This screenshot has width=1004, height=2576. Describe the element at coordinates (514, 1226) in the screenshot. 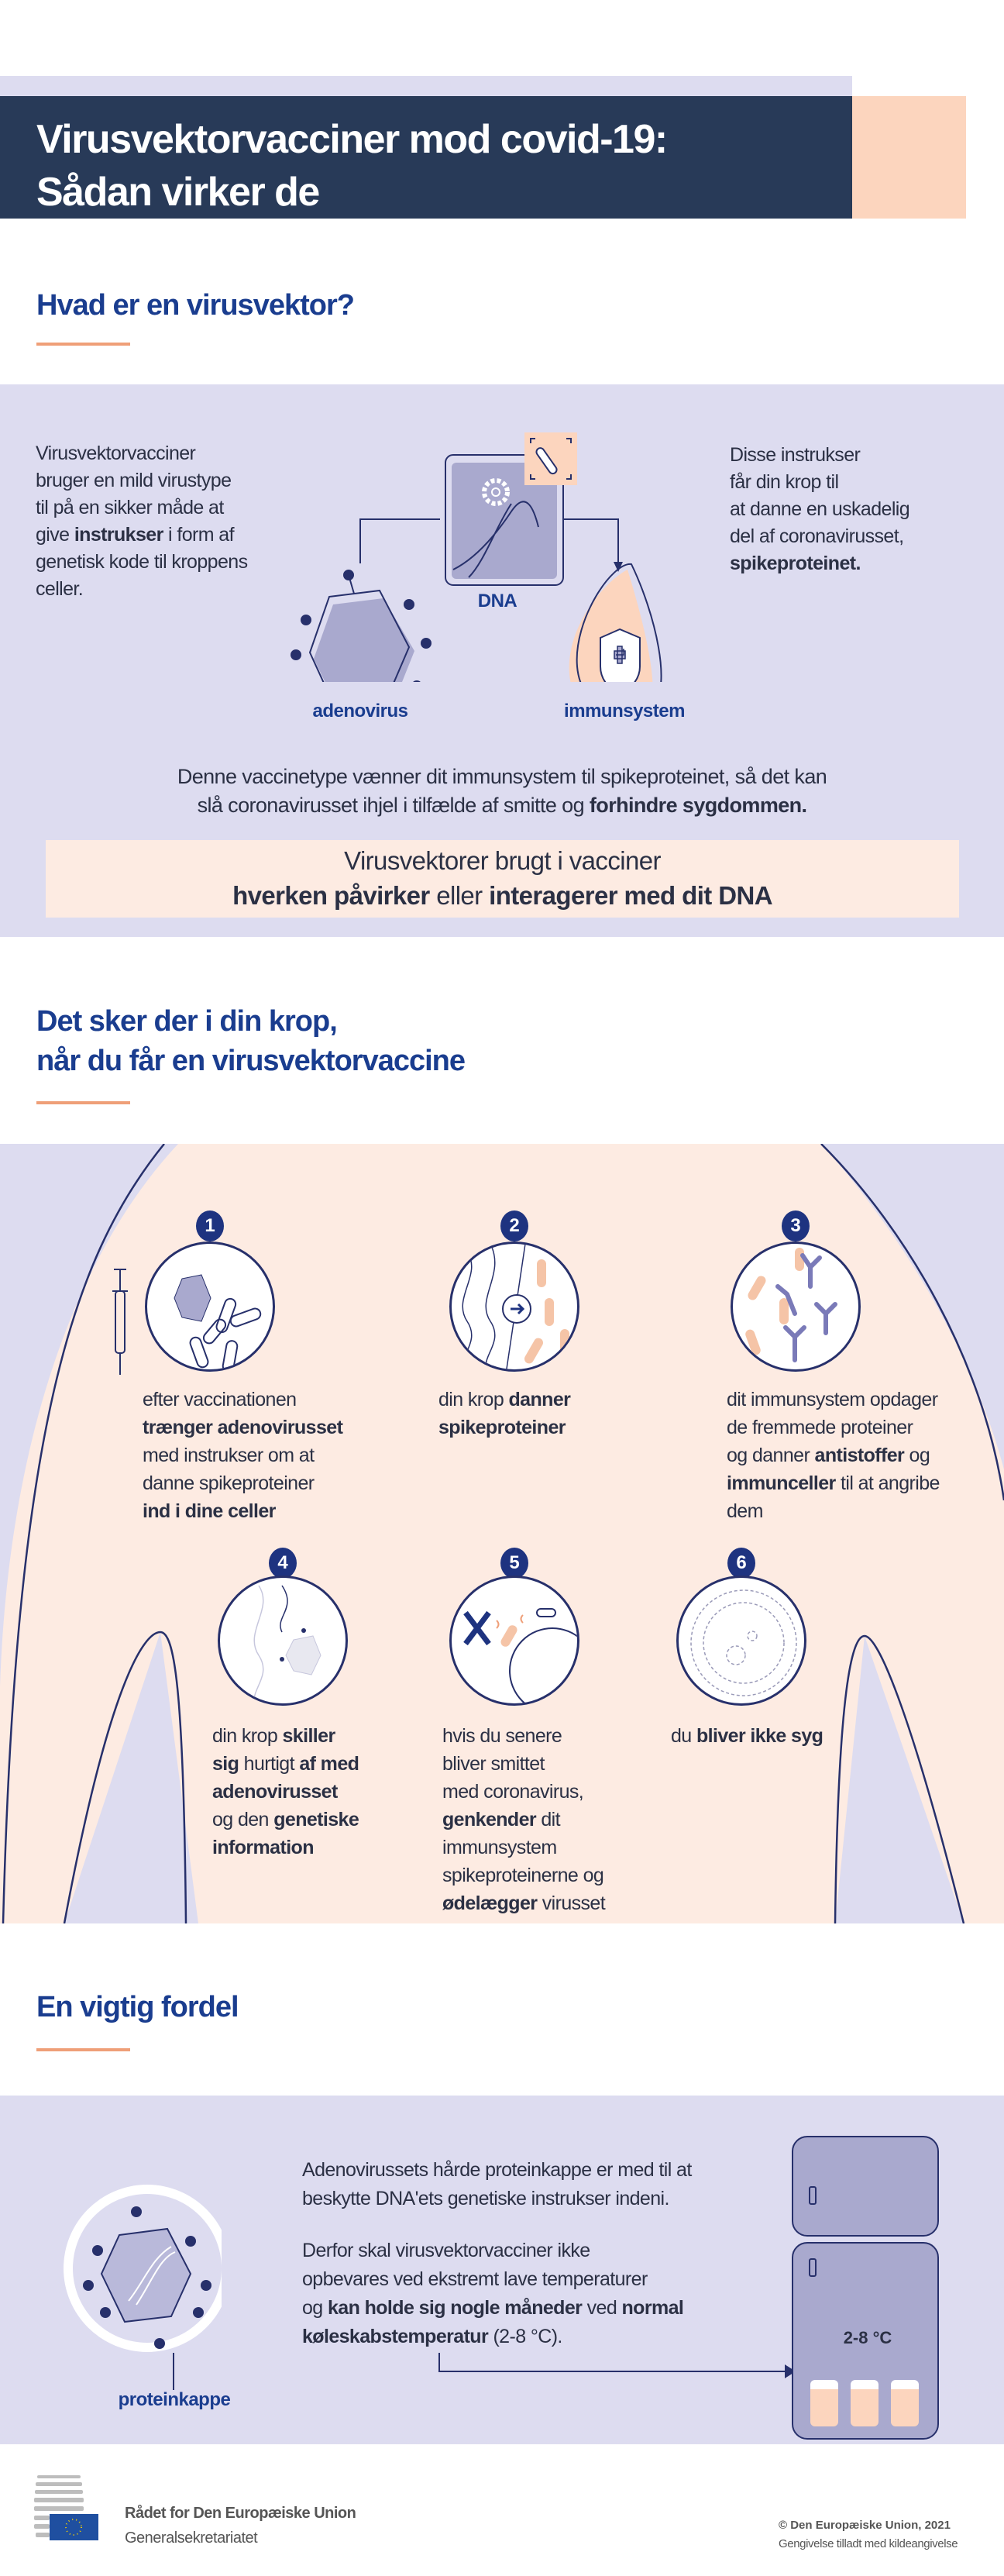

I see `step-2-number: 2` at that location.